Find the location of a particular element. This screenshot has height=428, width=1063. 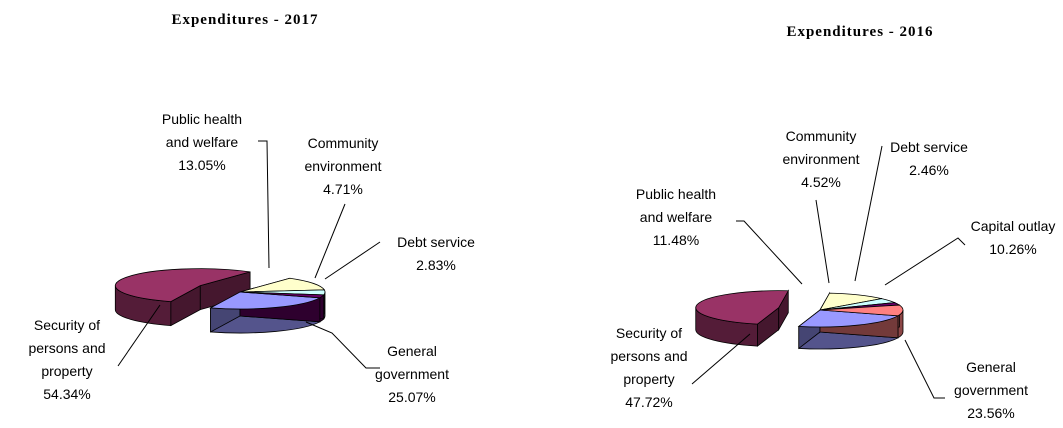

slice-label-line: 25.07% is located at coordinates (411, 397).